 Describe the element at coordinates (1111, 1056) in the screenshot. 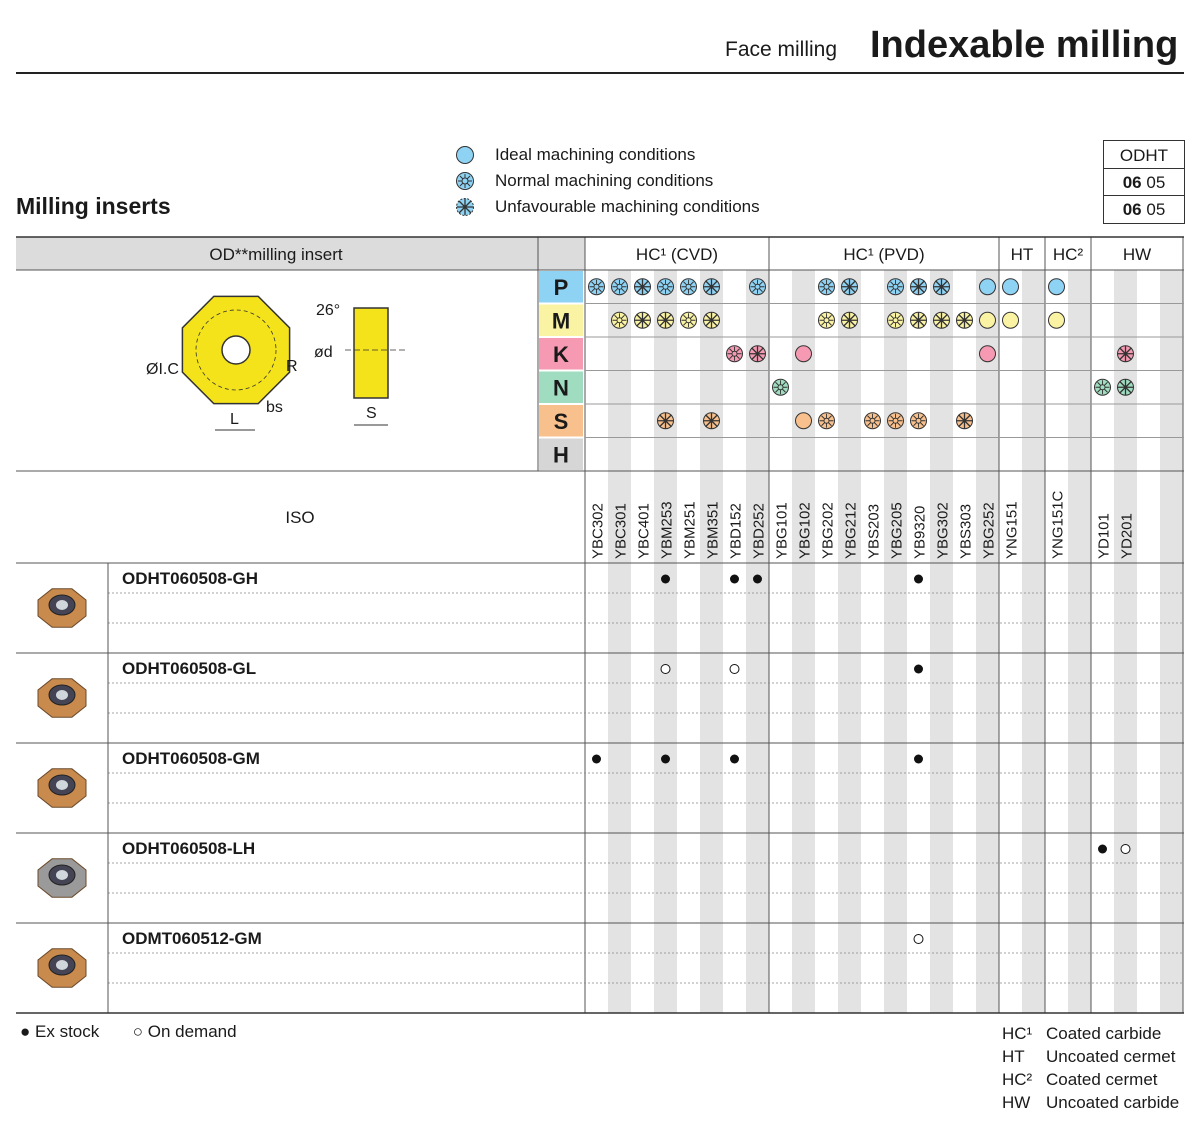

I see `abbr-value: Uncoated cermet` at that location.